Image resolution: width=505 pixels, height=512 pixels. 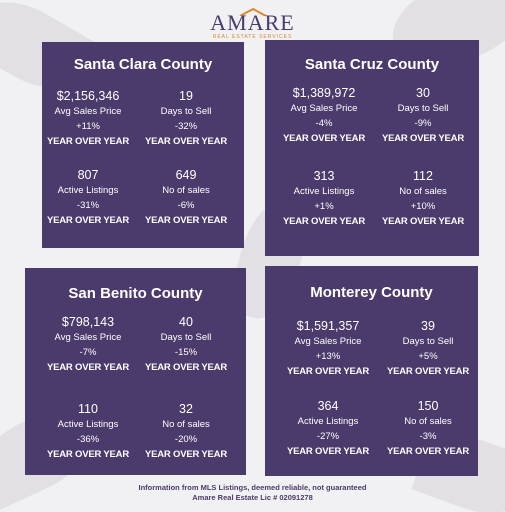 What do you see at coordinates (371, 292) in the screenshot?
I see `panel-title: Monterey County` at bounding box center [371, 292].